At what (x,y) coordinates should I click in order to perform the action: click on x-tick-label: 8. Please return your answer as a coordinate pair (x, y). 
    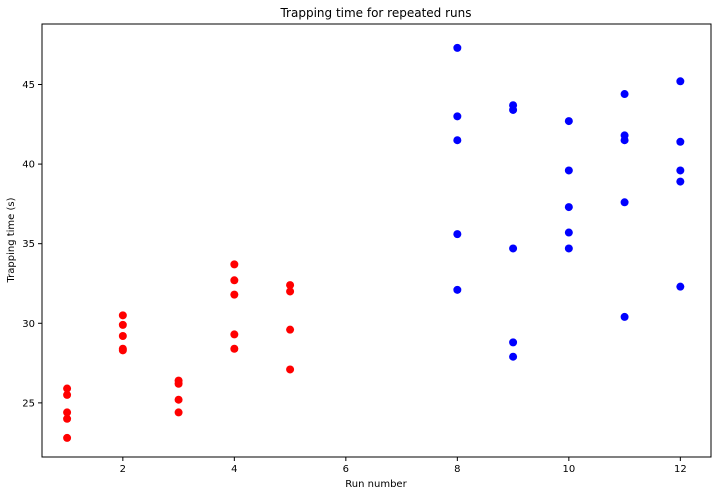
    Looking at the image, I should click on (457, 469).